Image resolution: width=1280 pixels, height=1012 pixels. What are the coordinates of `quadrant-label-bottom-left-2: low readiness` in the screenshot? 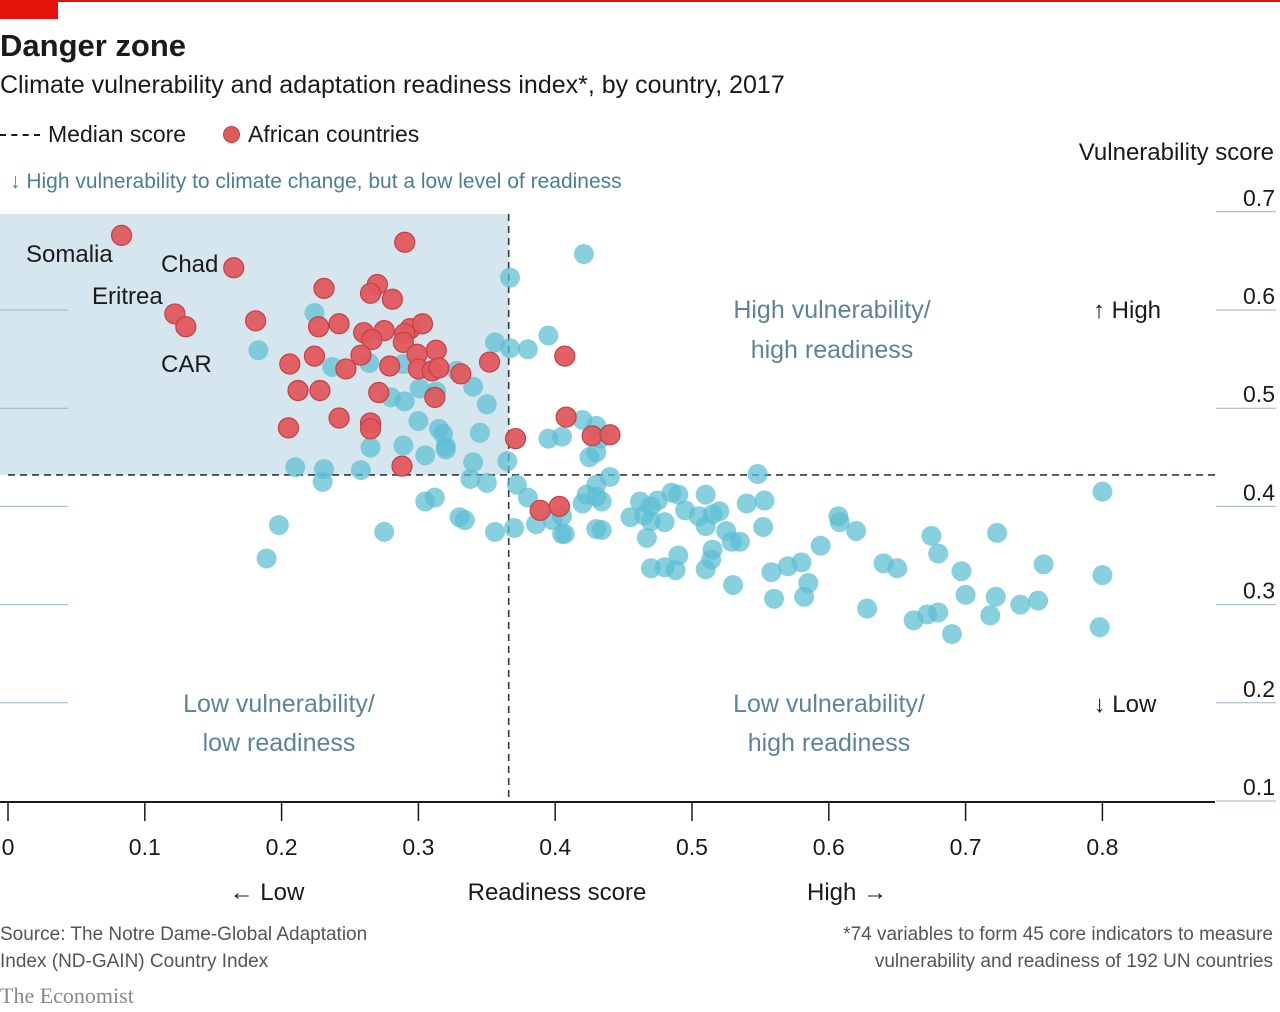 It's located at (279, 743).